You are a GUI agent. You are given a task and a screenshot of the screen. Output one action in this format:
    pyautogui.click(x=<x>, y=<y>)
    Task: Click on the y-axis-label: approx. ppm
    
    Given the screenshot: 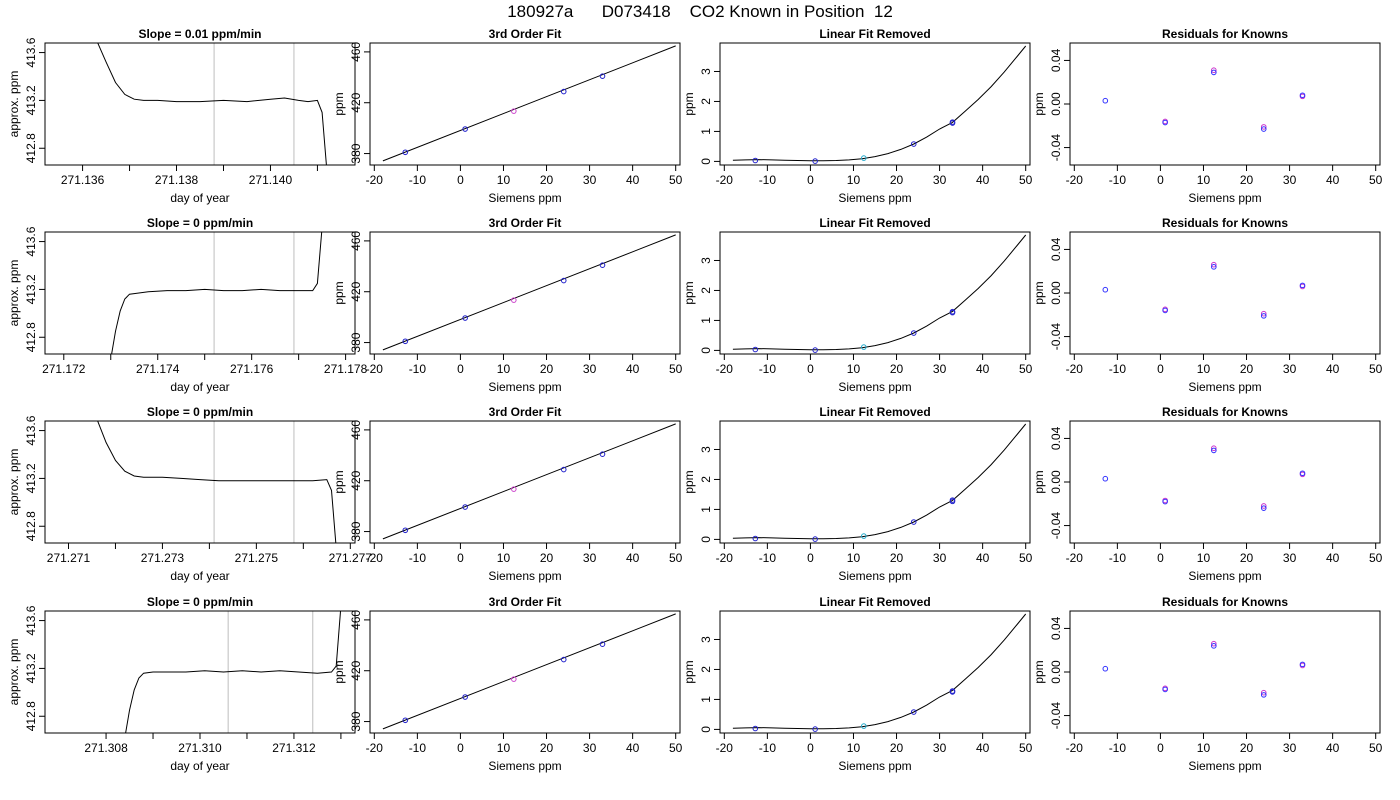 What is the action you would take?
    pyautogui.click(x=14, y=672)
    